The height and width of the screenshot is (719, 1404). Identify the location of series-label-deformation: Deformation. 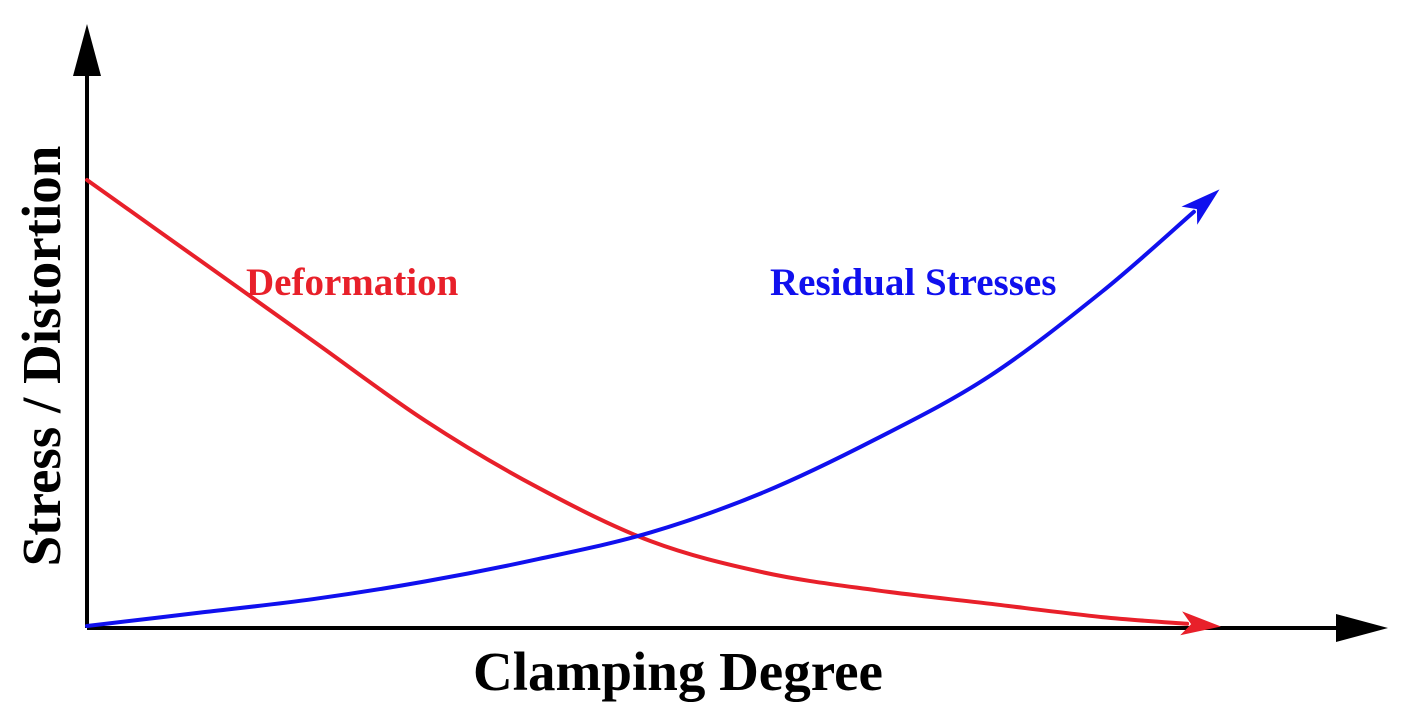
(352, 282).